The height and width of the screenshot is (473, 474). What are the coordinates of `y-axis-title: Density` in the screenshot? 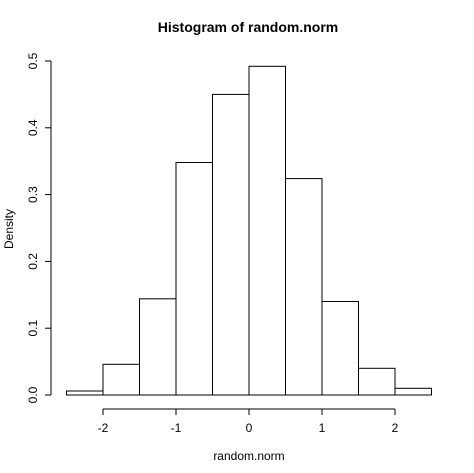 It's located at (9, 229).